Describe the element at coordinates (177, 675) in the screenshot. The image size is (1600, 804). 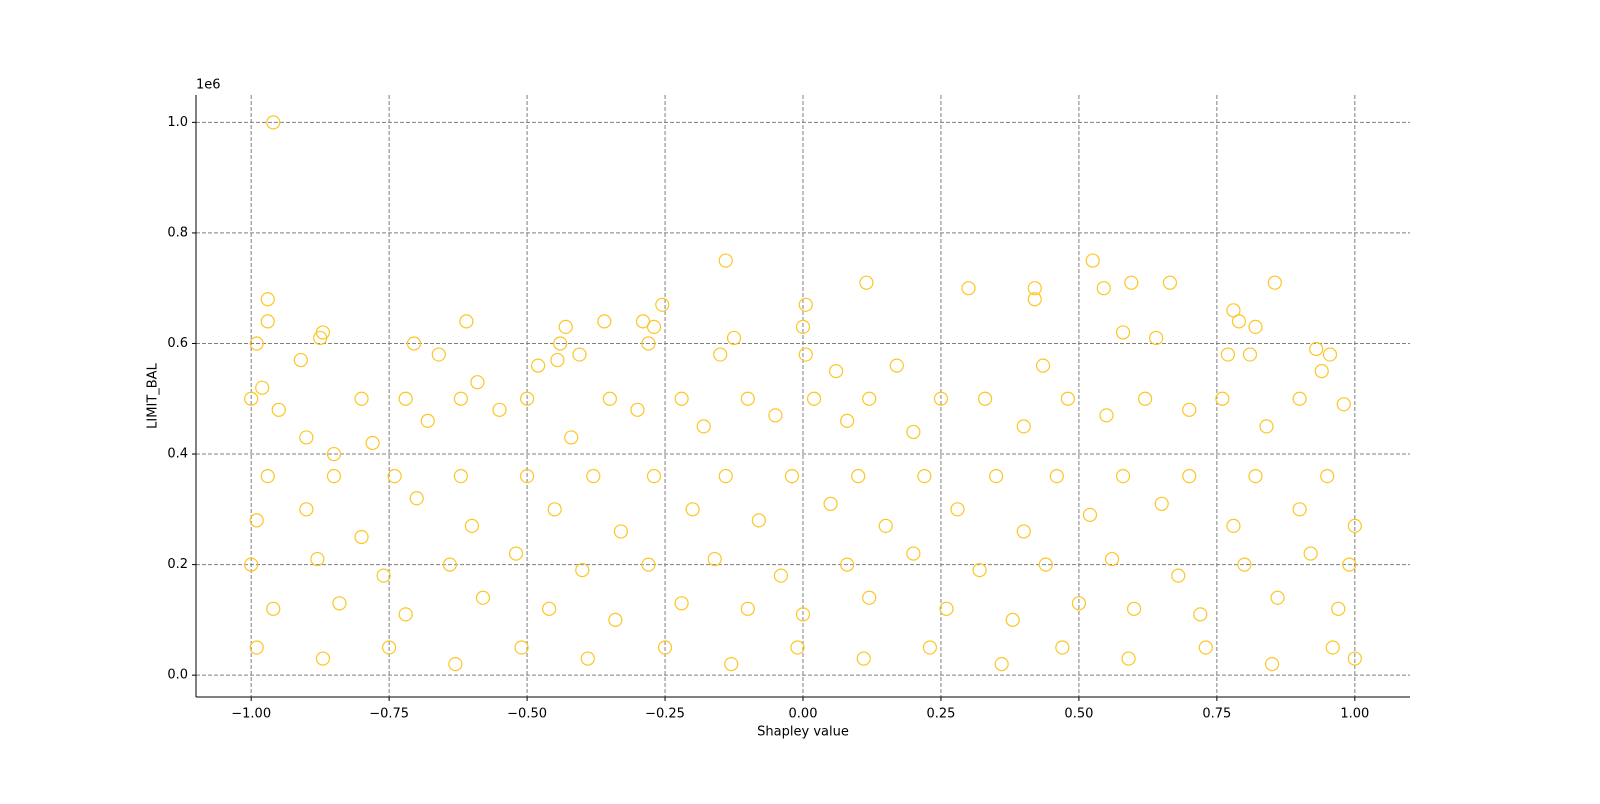
I see `y-tick-label: 0.0` at that location.